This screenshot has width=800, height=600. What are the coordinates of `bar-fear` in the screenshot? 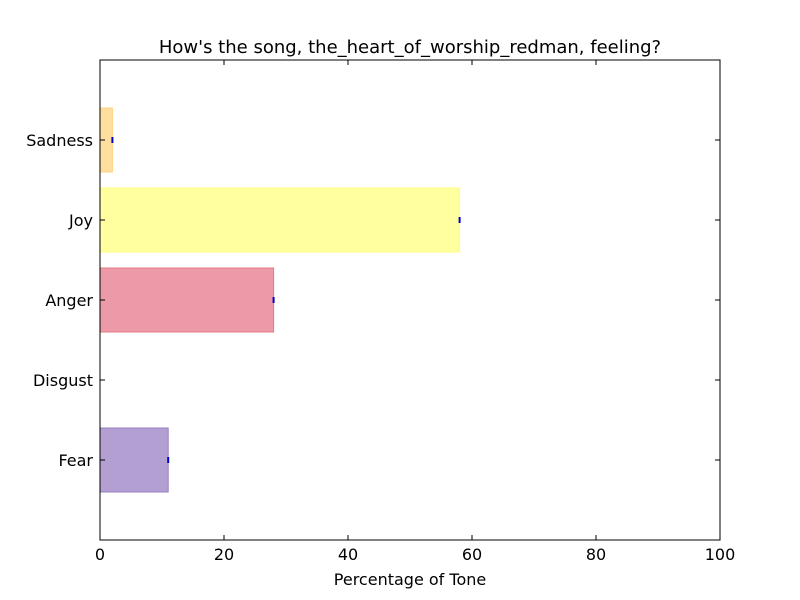 It's located at (134, 460).